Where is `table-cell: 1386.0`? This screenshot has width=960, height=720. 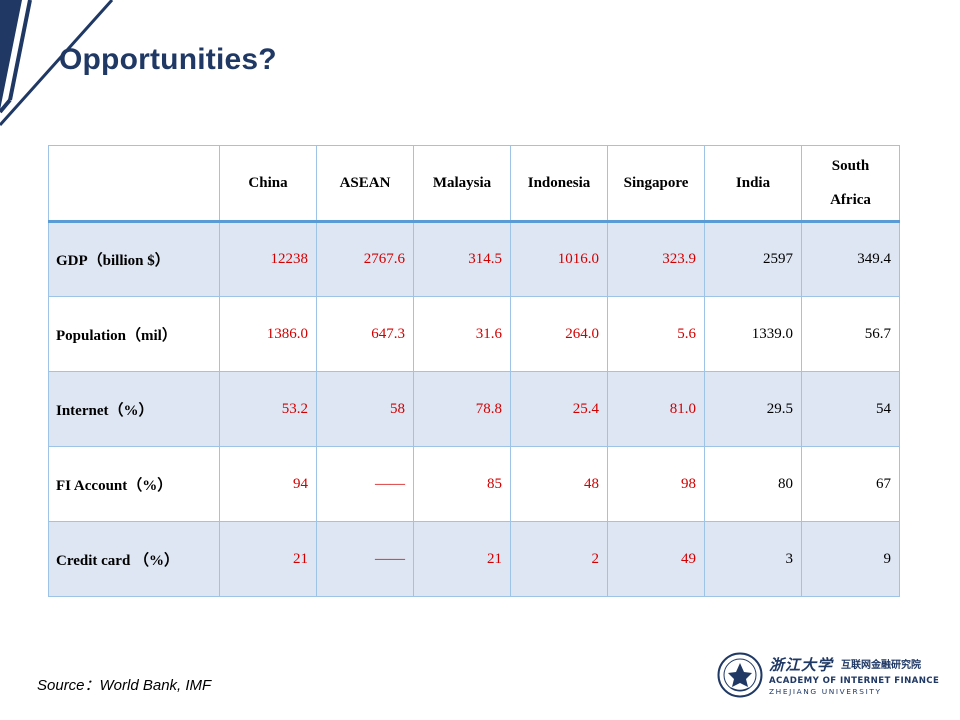 table-cell: 1386.0 is located at coordinates (268, 334).